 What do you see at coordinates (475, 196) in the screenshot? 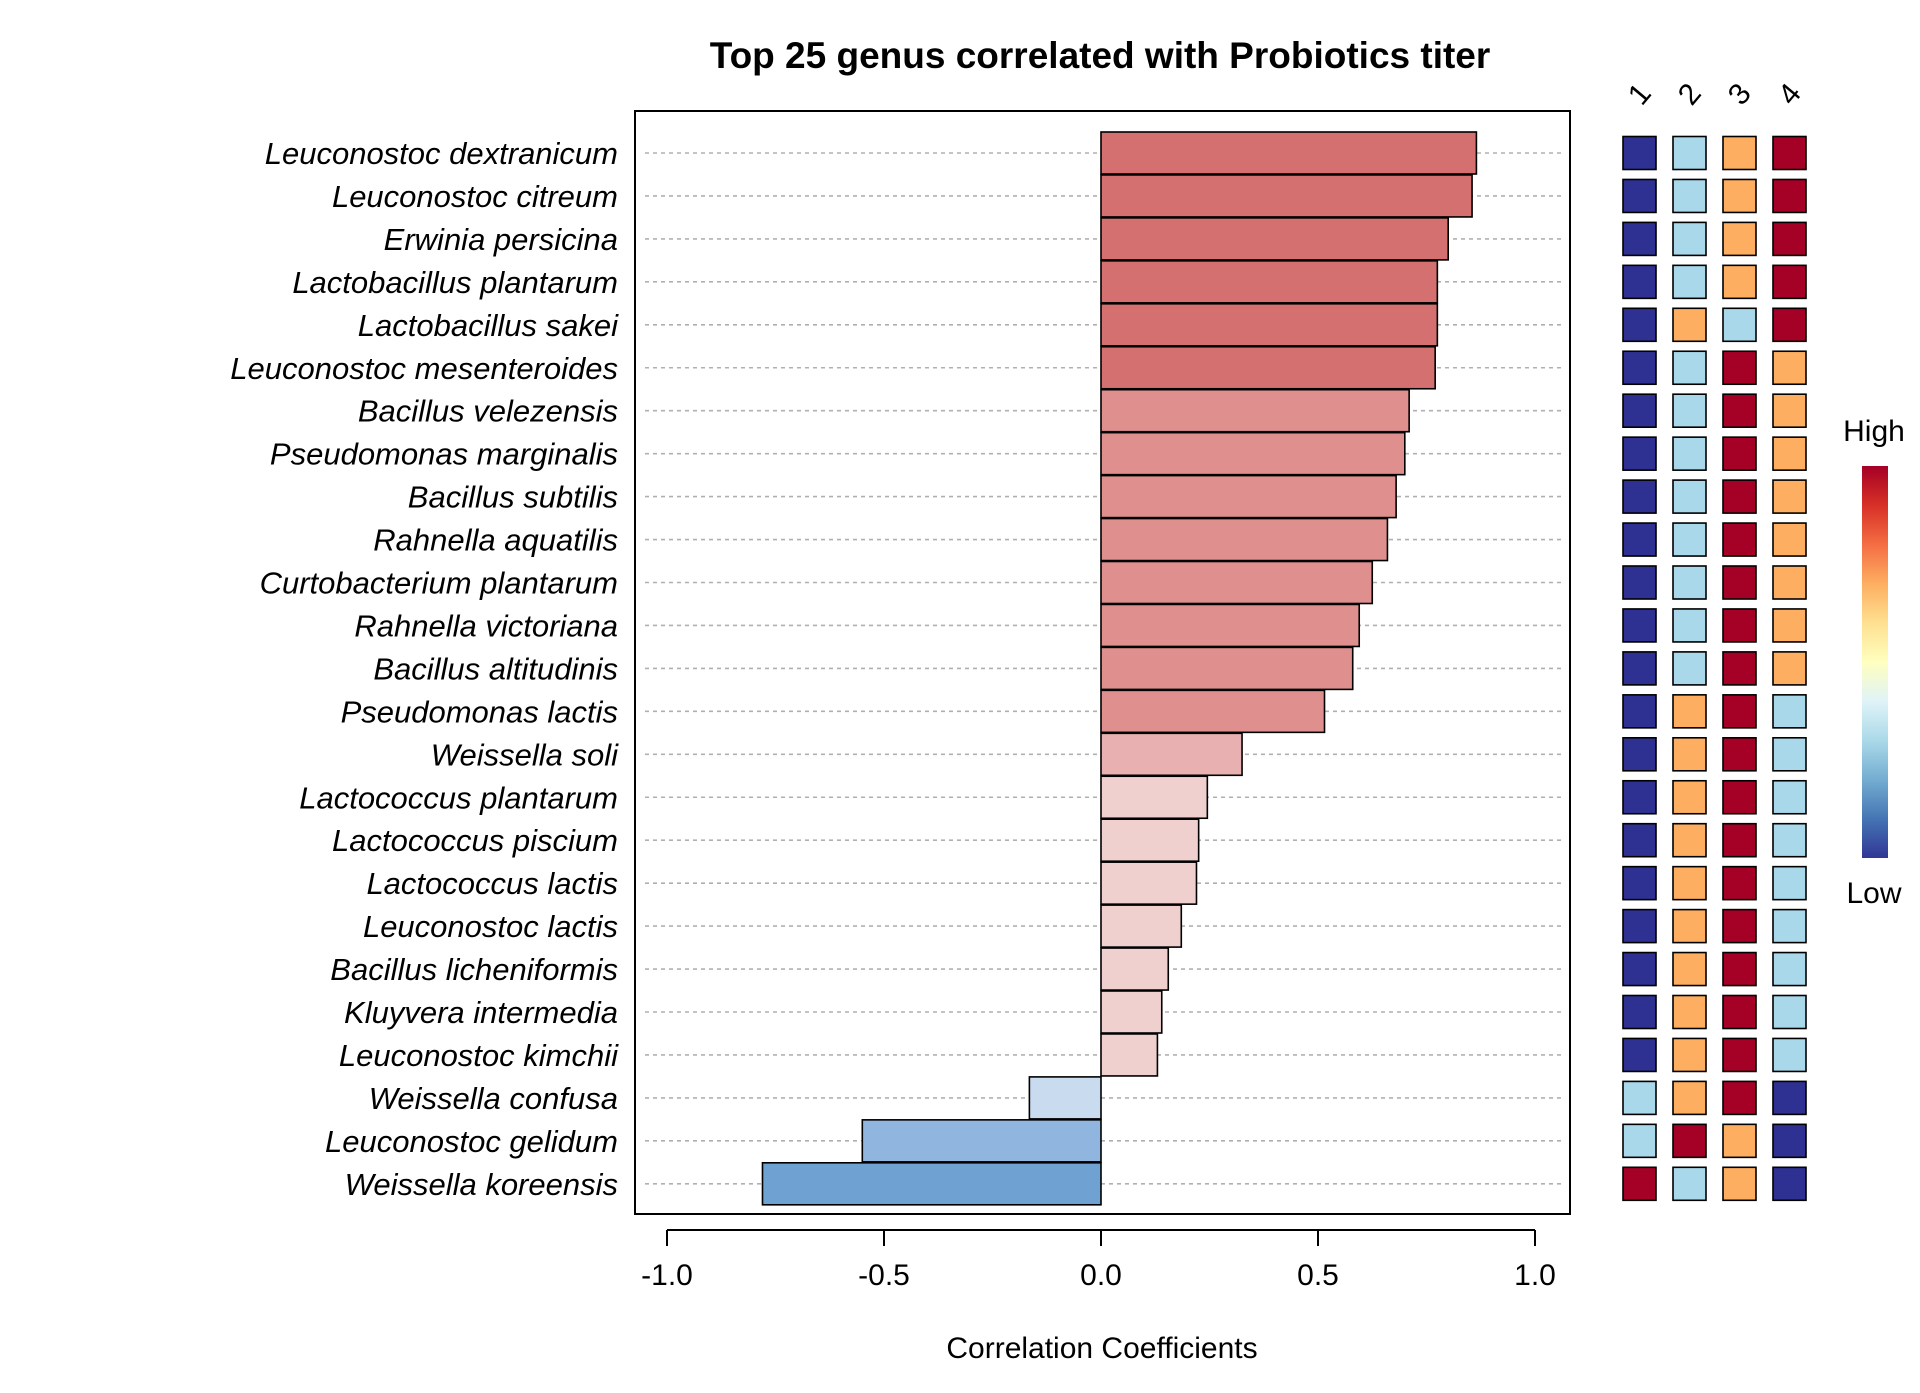
I see `category-label: Leuconostoc citreum` at bounding box center [475, 196].